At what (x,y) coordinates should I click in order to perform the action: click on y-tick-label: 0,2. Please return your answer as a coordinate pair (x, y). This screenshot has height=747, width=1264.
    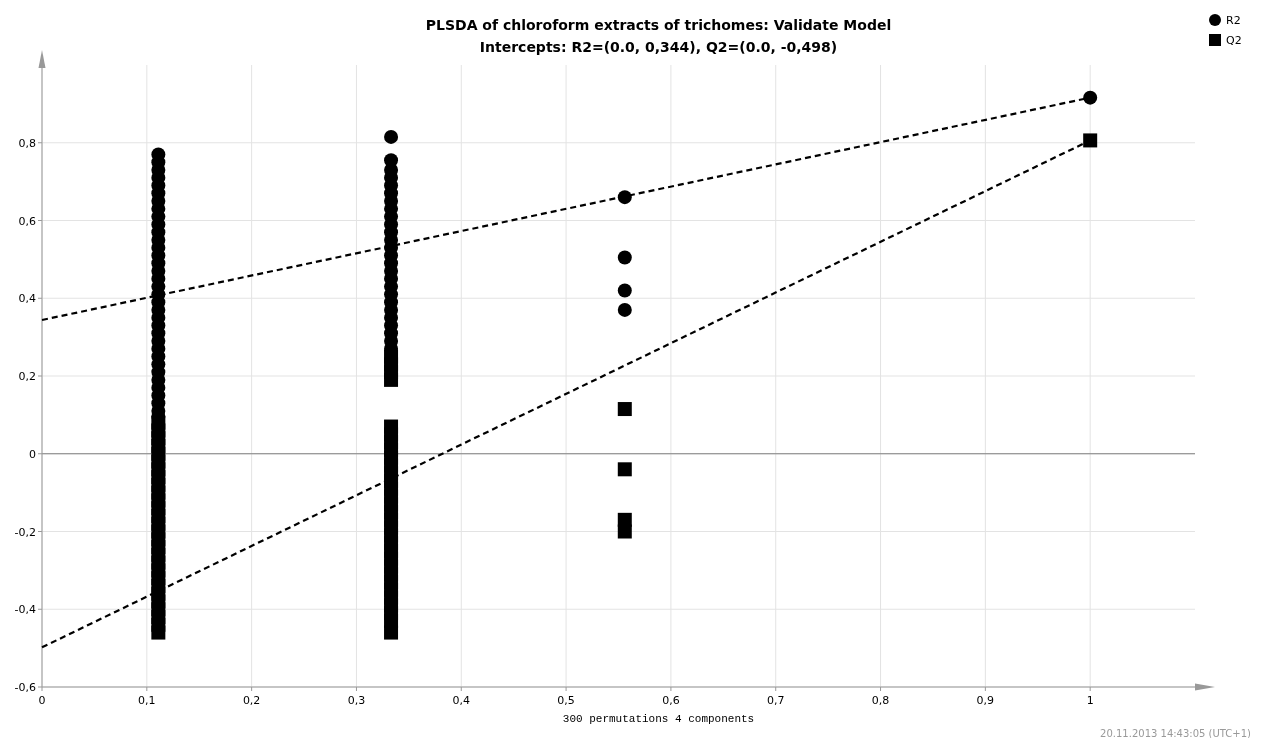
    Looking at the image, I should click on (27, 376).